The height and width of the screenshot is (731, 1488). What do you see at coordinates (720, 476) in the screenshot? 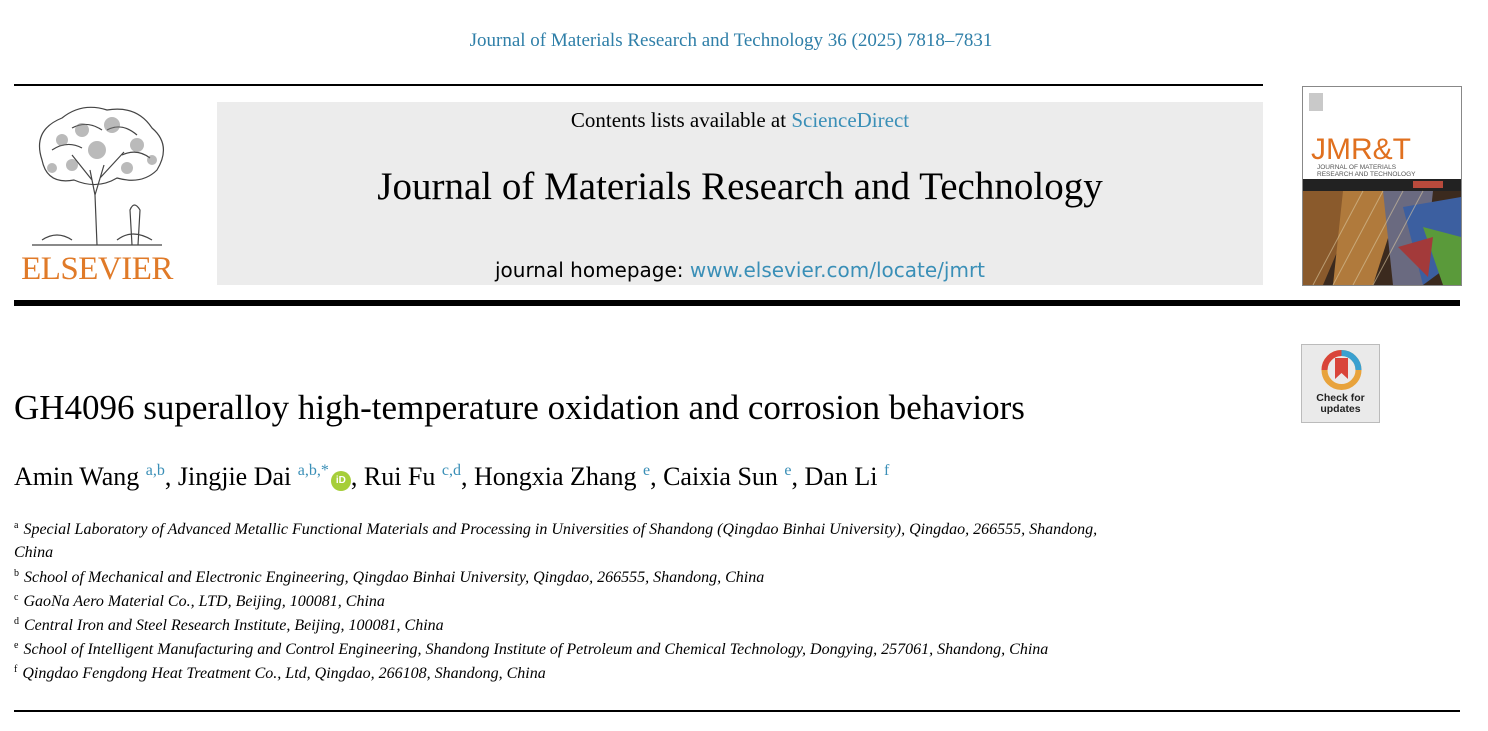
I see `author-name: Caixia Sun` at bounding box center [720, 476].